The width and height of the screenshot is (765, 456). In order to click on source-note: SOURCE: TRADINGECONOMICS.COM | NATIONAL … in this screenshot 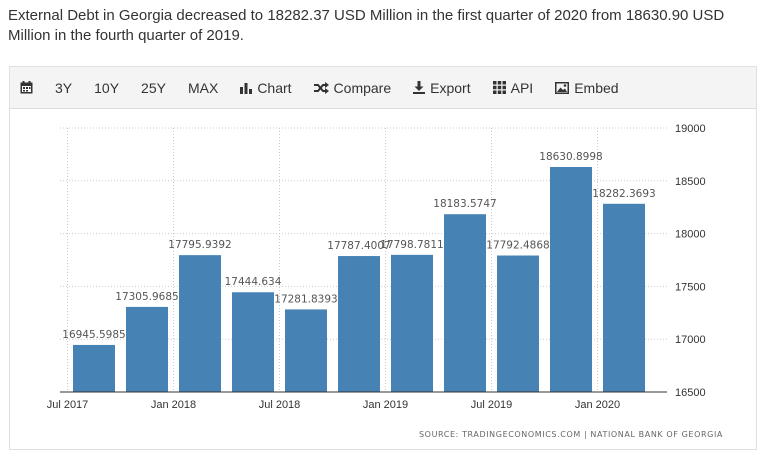, I will do `click(571, 434)`.